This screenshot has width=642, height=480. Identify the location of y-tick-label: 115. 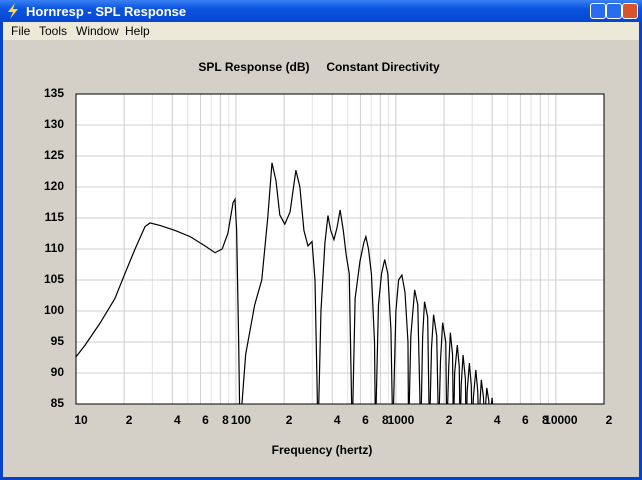
(55, 217).